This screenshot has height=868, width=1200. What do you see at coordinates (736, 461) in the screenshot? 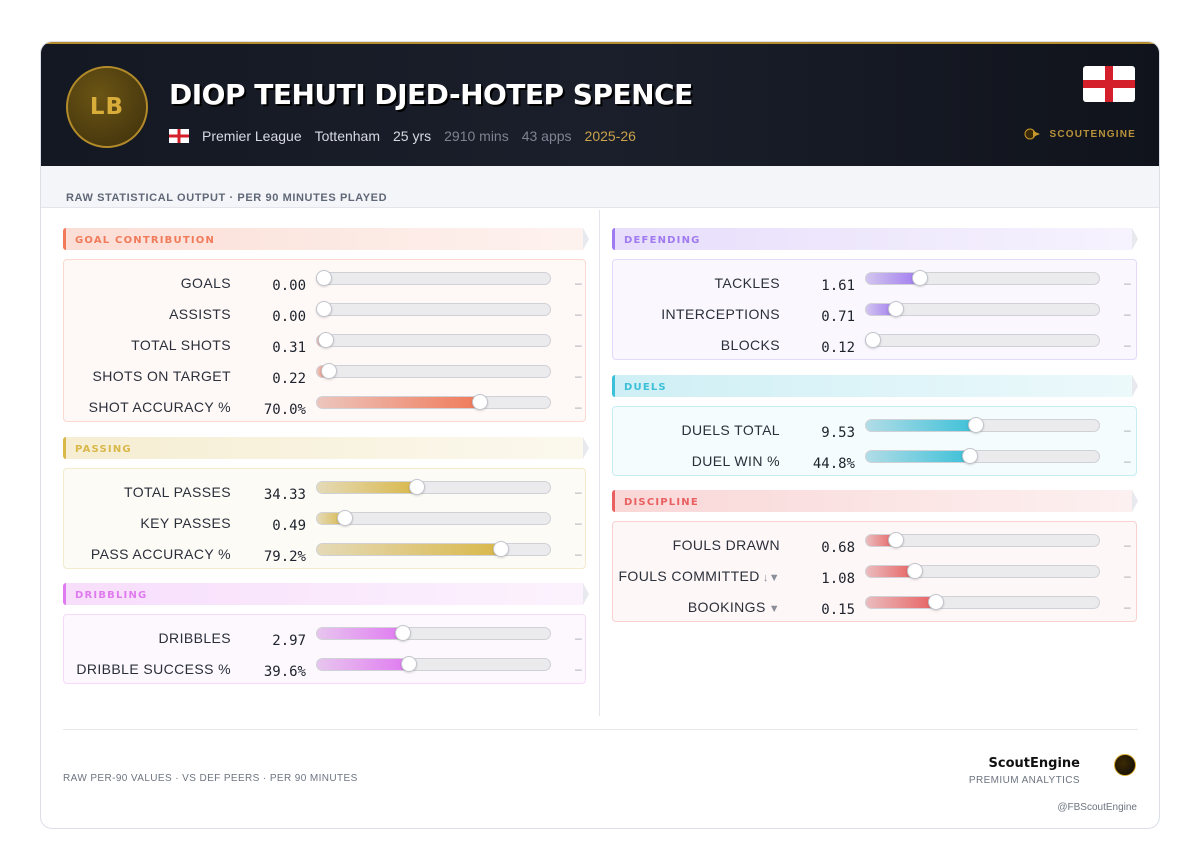
I see `stat-label: DUEL WIN %` at bounding box center [736, 461].